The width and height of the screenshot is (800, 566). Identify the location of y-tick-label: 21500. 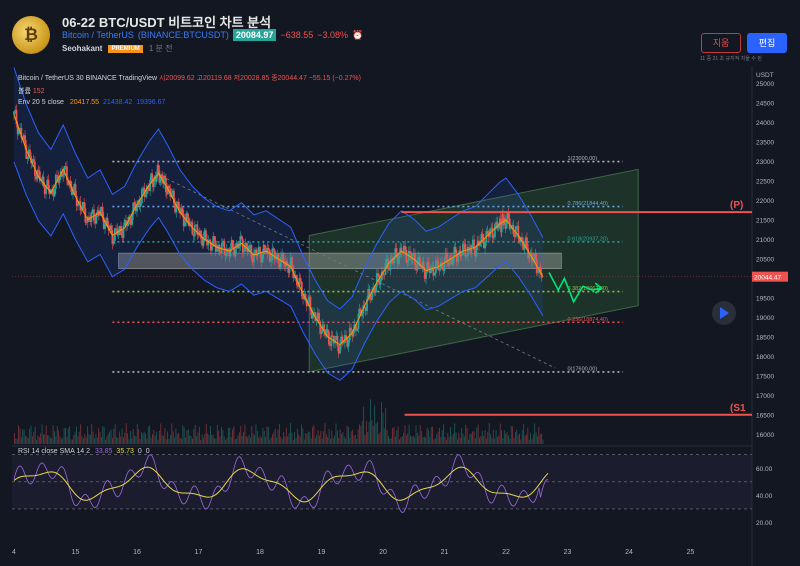
(765, 220).